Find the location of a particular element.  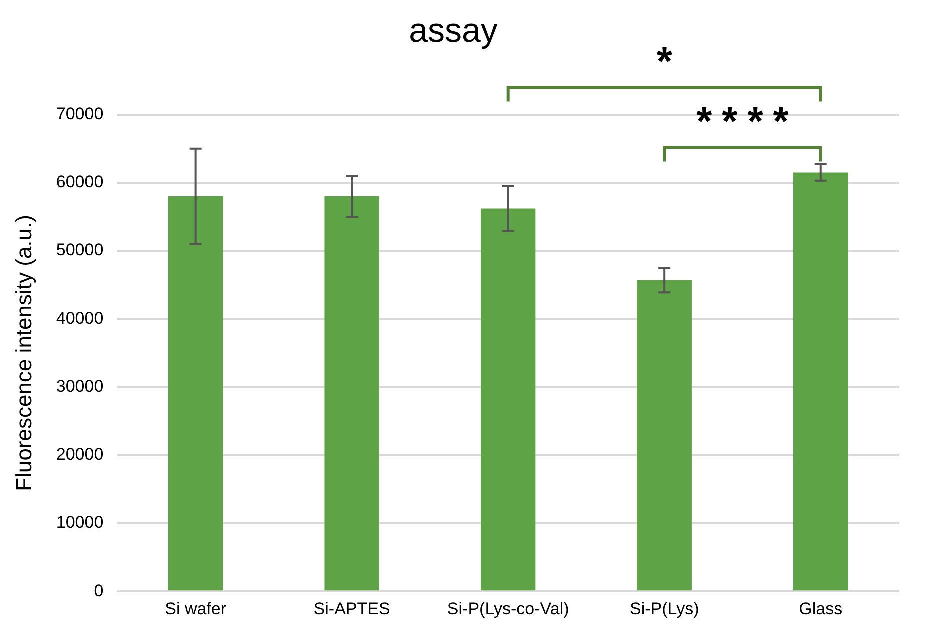

chart-title: assay is located at coordinates (453, 31).